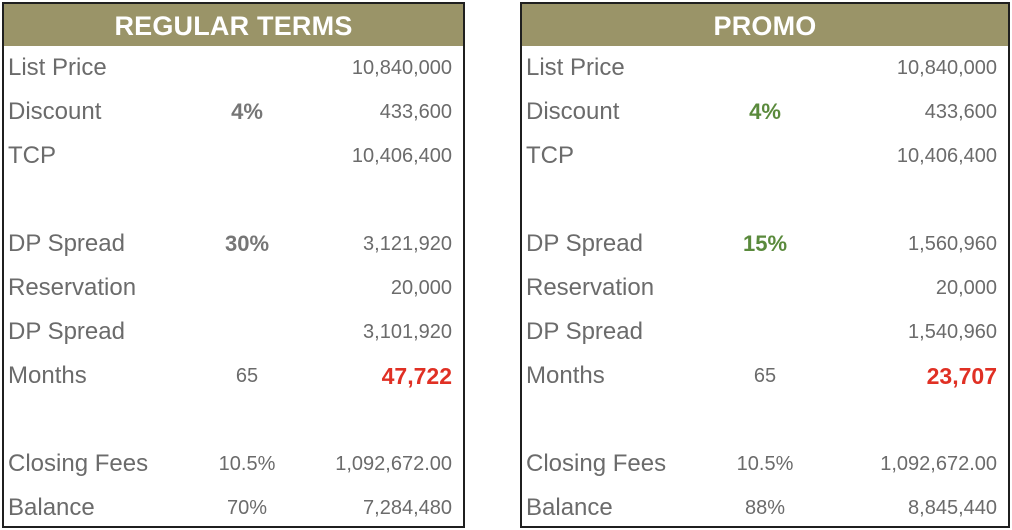 This screenshot has height=530, width=1012. I want to click on dp-spread-net-value: 1,540,960, so click(952, 332).